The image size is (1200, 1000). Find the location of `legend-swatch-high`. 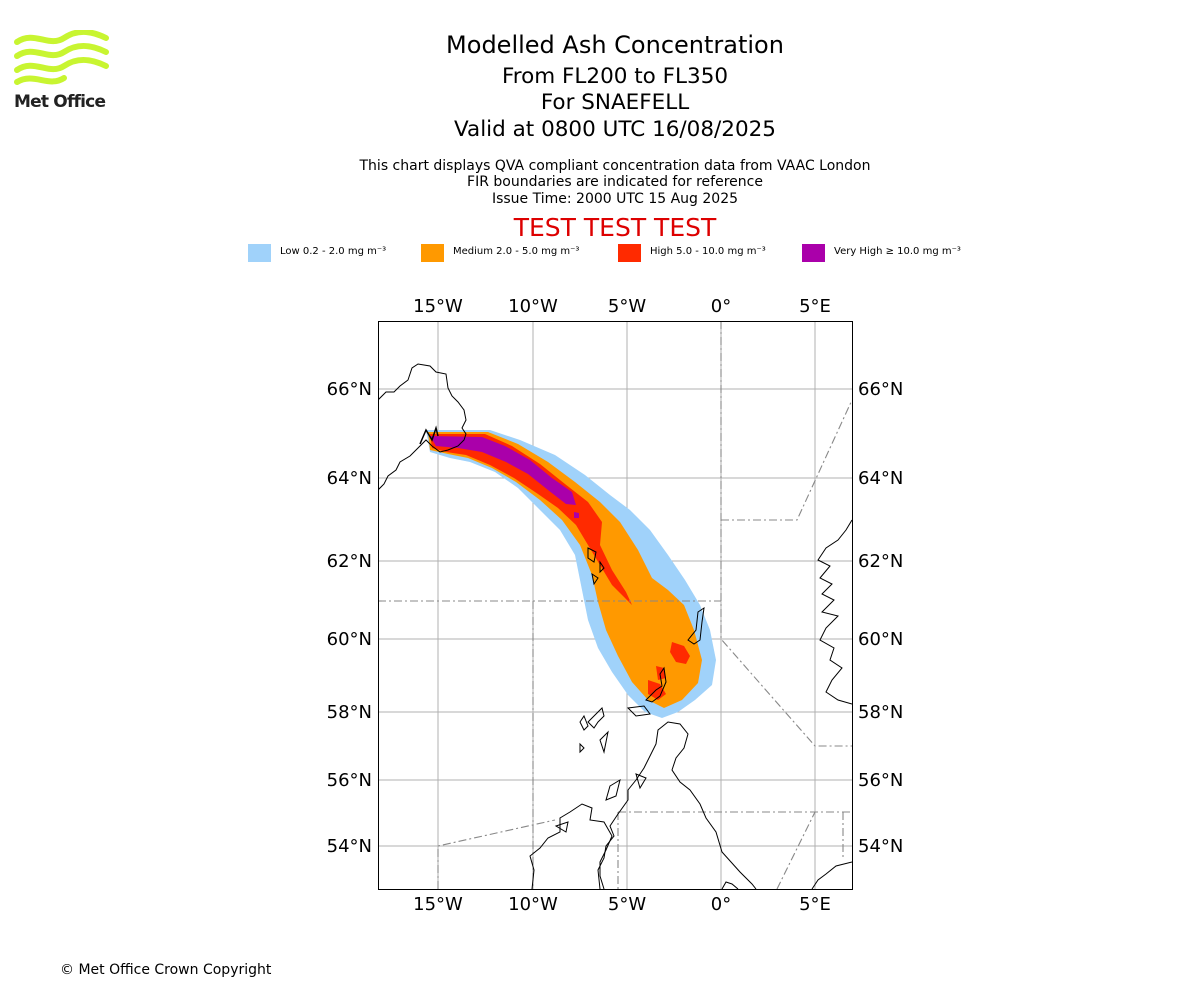

legend-swatch-high is located at coordinates (629, 253).